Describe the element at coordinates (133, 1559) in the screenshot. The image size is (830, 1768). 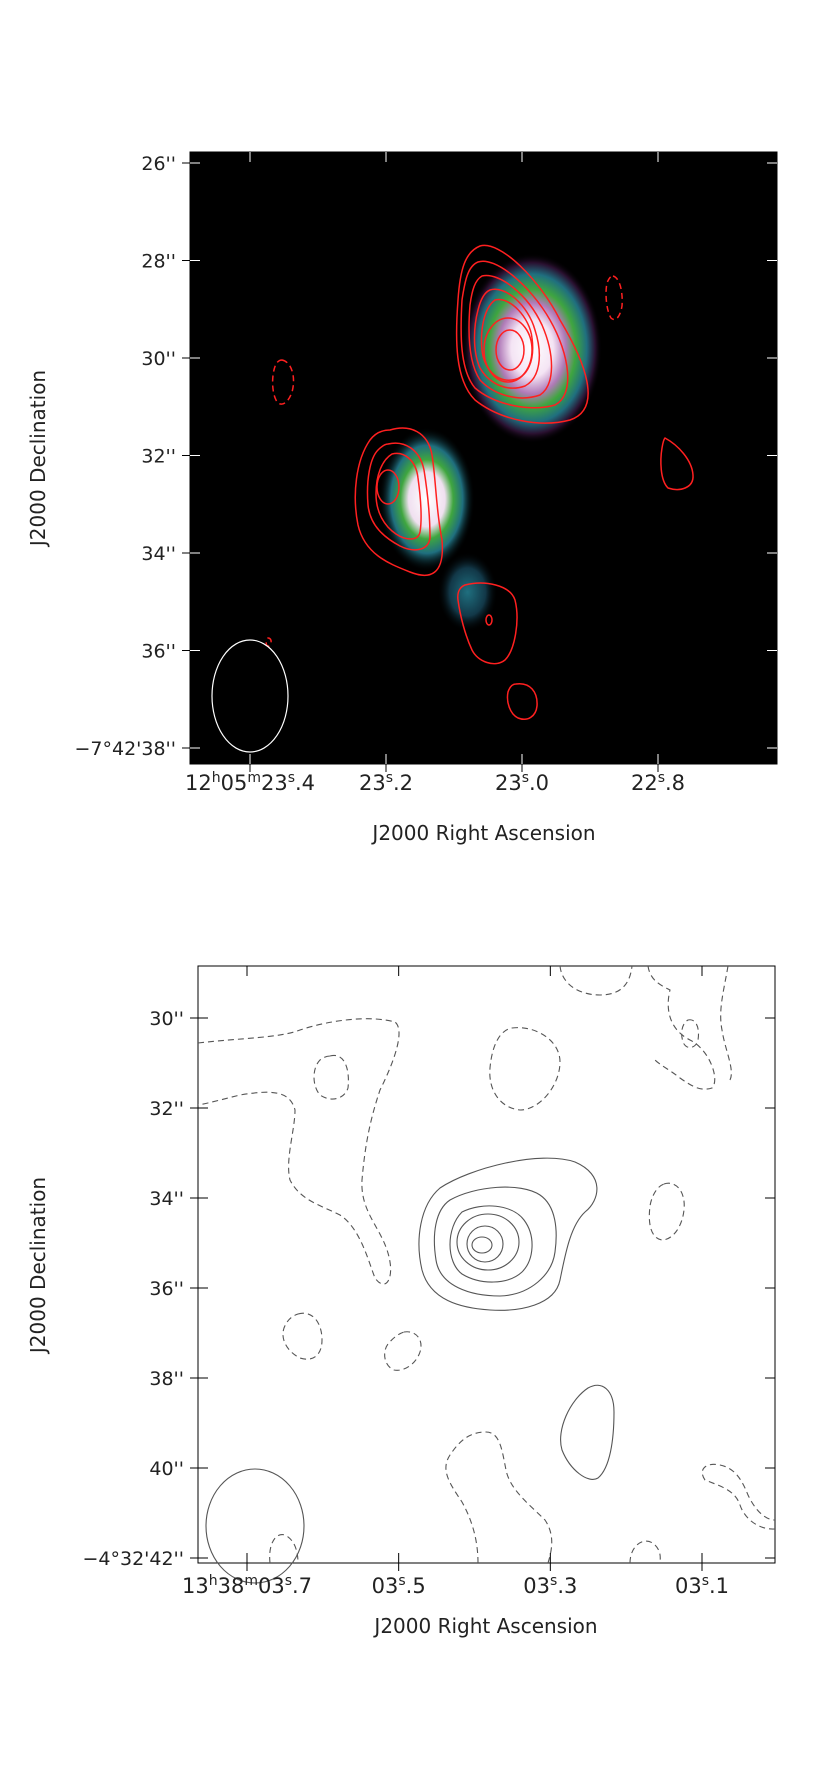
I see `y-tick-label: −4°32'42''` at that location.